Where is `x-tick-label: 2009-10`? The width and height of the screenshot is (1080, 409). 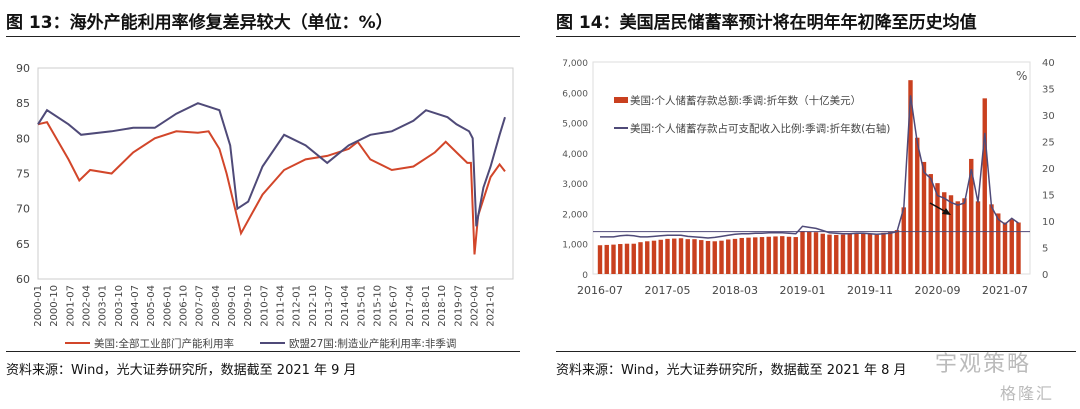 x-tick-label: 2009-10 is located at coordinates (248, 306).